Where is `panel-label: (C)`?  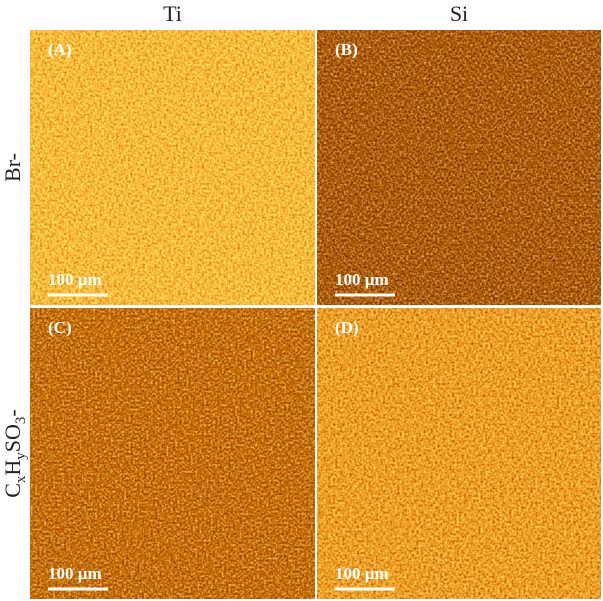
panel-label: (C) is located at coordinates (60, 327).